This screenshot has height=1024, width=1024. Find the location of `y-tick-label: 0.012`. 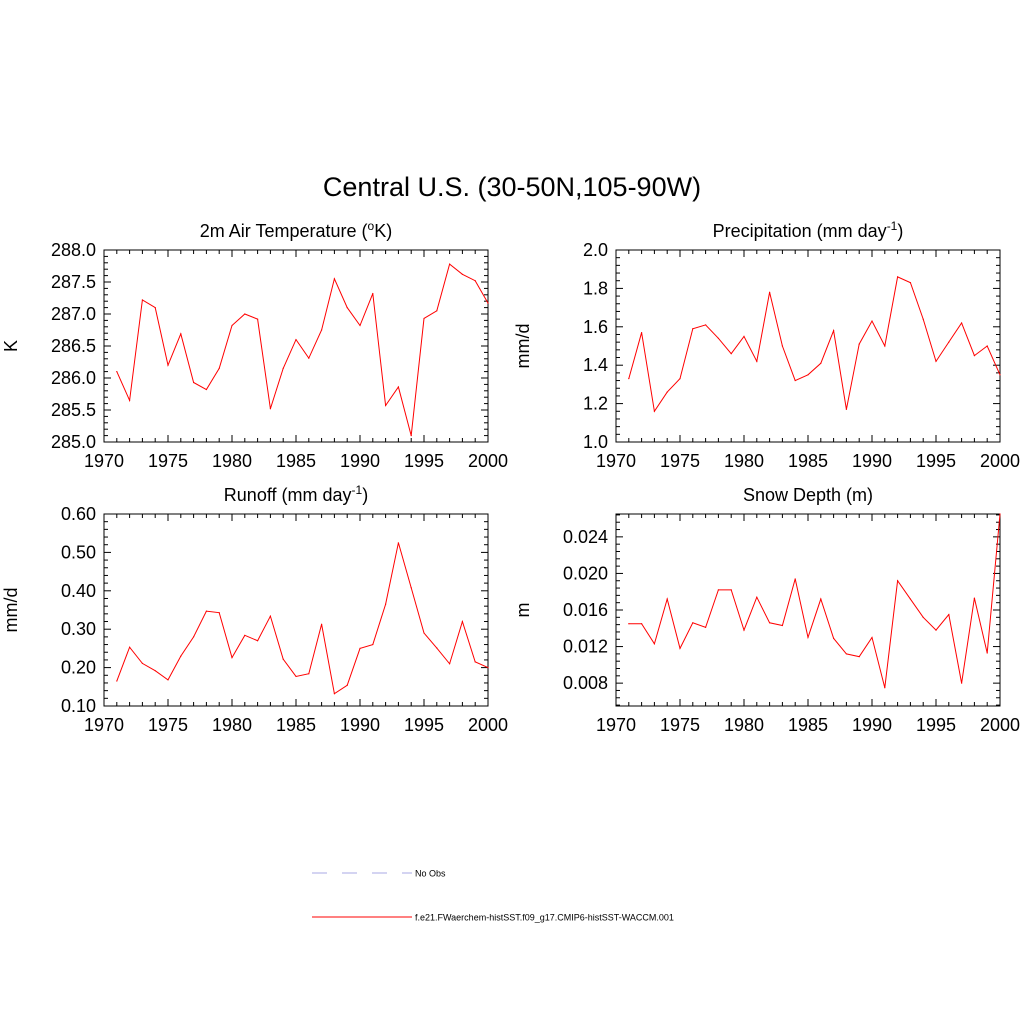

y-tick-label: 0.012 is located at coordinates (585, 647).